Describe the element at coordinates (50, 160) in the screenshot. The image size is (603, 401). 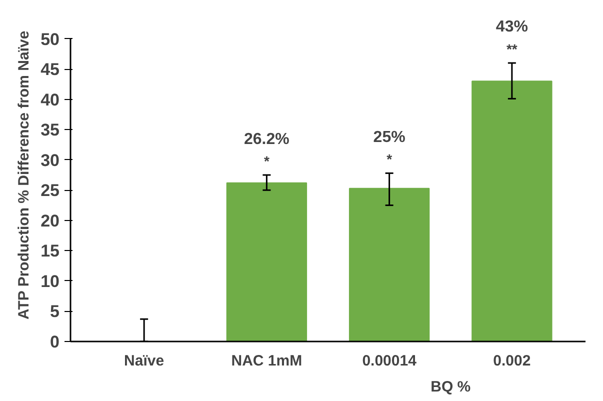
I see `y-tick-label: 30` at that location.